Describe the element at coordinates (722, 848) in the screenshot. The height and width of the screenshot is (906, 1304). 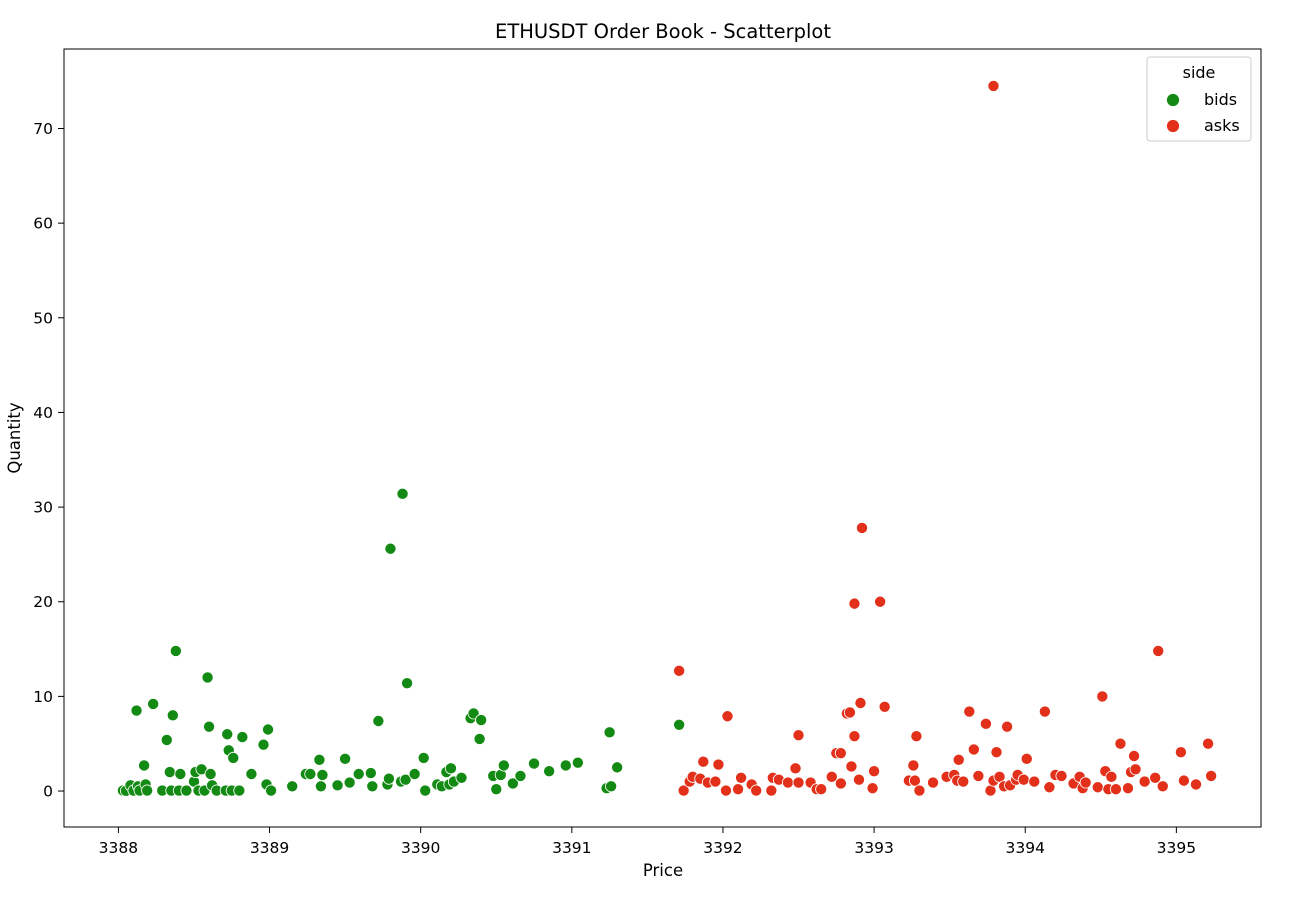
I see `x-tick-label: 3392` at that location.